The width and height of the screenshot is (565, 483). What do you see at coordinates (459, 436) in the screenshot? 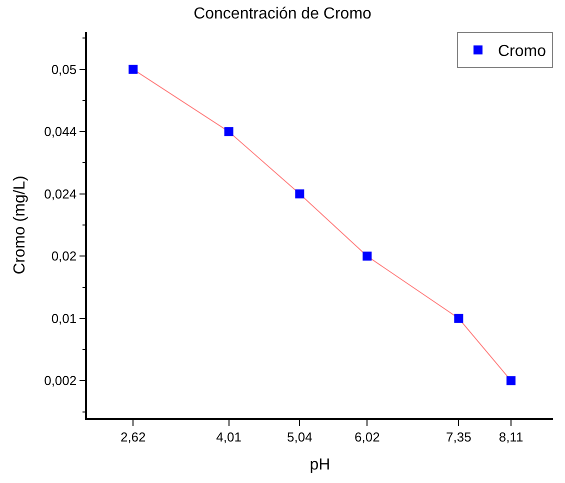
I see `x-tick-label: 7,35` at bounding box center [459, 436].